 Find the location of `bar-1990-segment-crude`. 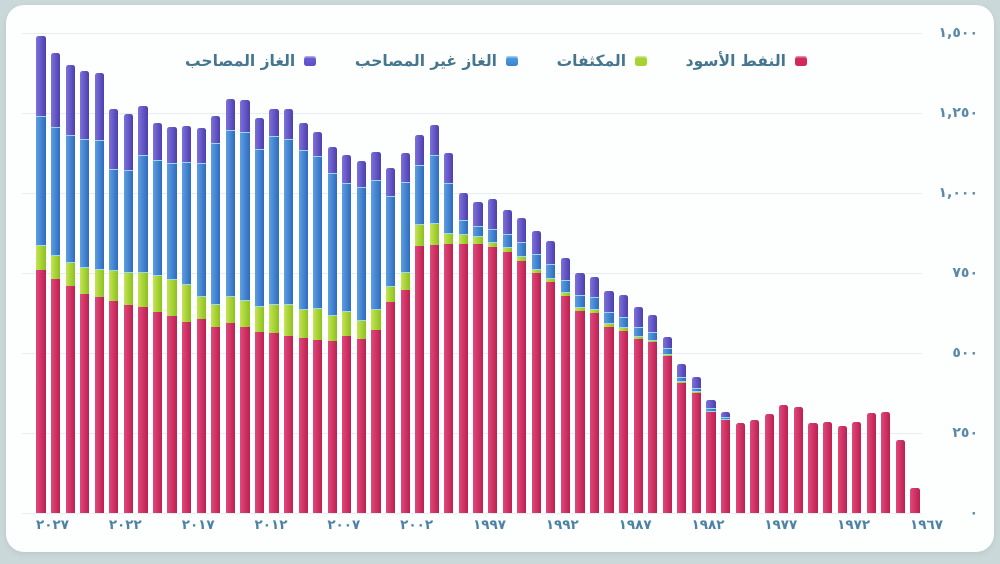

bar-1990-segment-crude is located at coordinates (580, 412).